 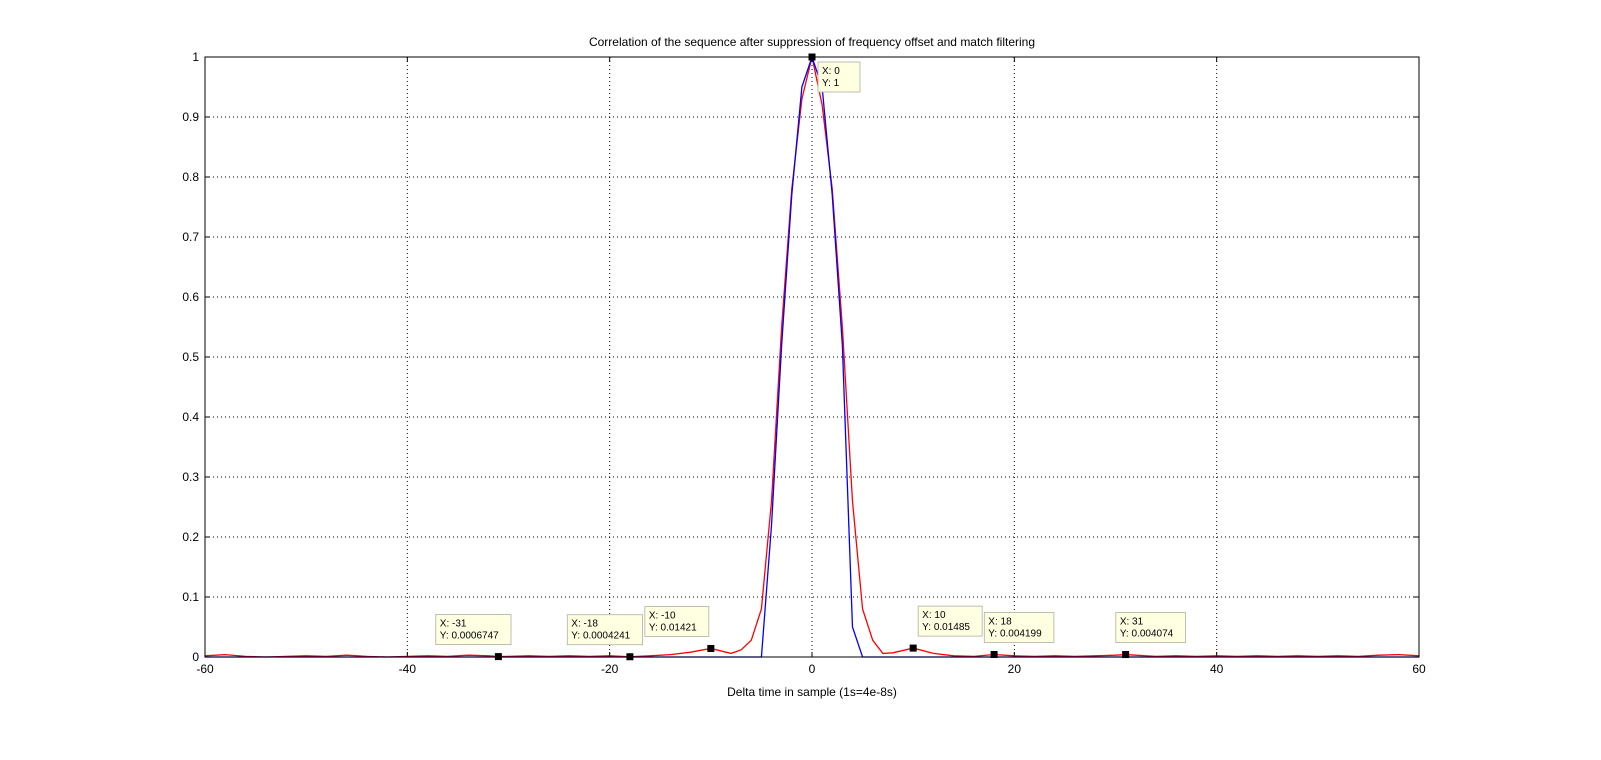 I want to click on datatip: X: -31Y: 0.0006747, so click(x=473, y=637).